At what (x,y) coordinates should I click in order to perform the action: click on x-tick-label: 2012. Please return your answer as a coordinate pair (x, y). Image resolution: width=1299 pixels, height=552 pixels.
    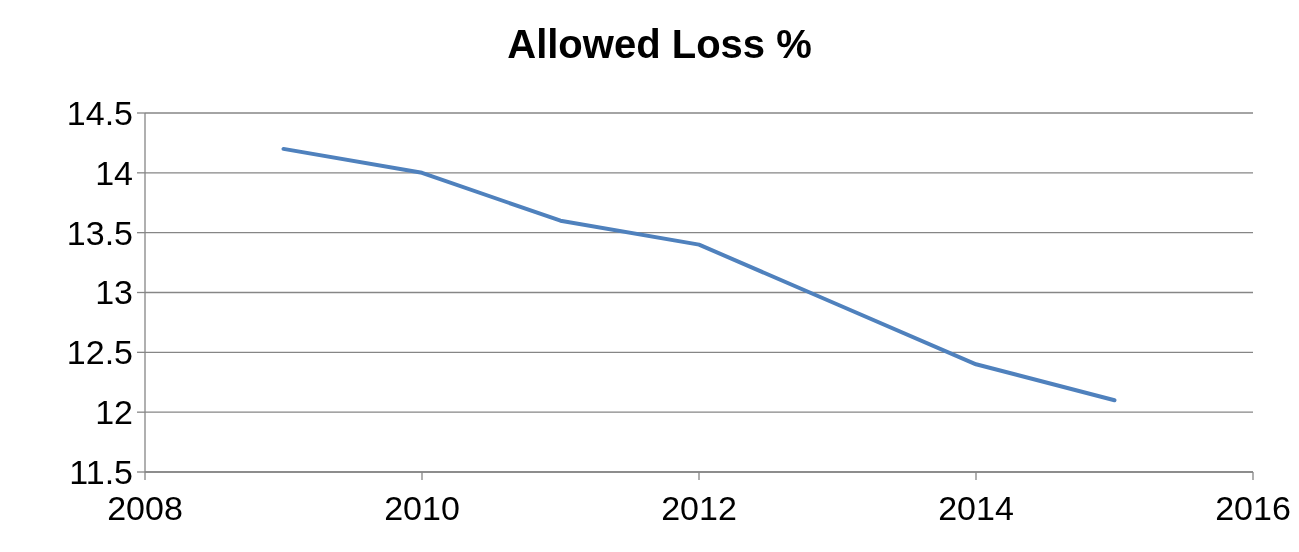
    Looking at the image, I should click on (699, 508).